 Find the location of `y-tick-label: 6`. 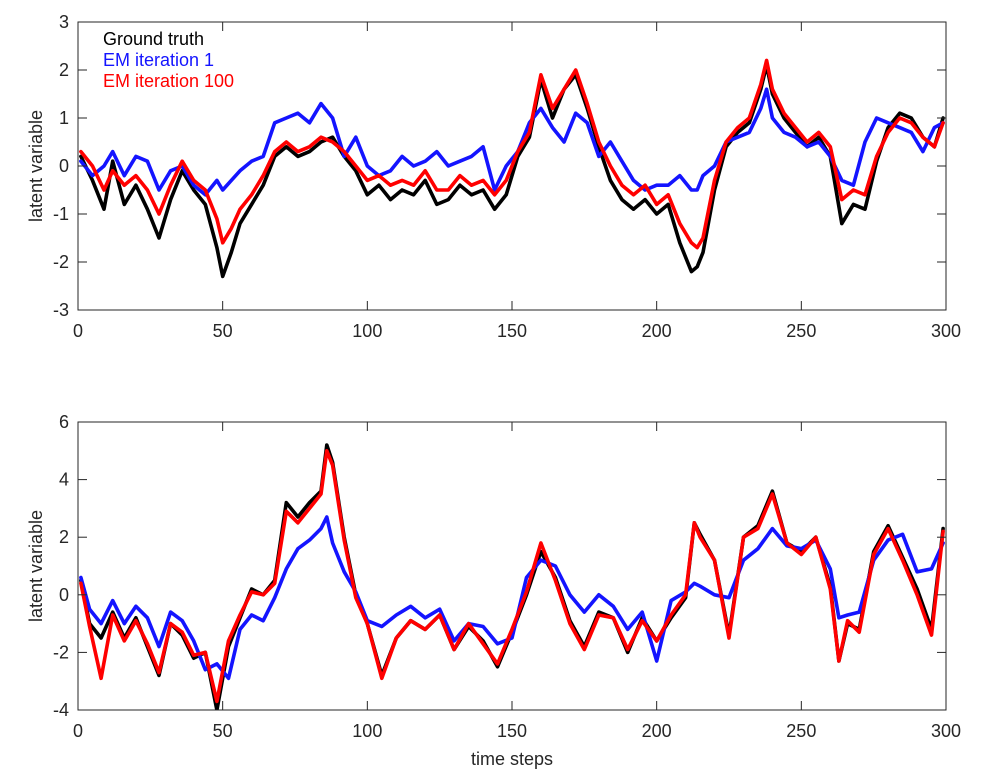

y-tick-label: 6 is located at coordinates (64, 422).